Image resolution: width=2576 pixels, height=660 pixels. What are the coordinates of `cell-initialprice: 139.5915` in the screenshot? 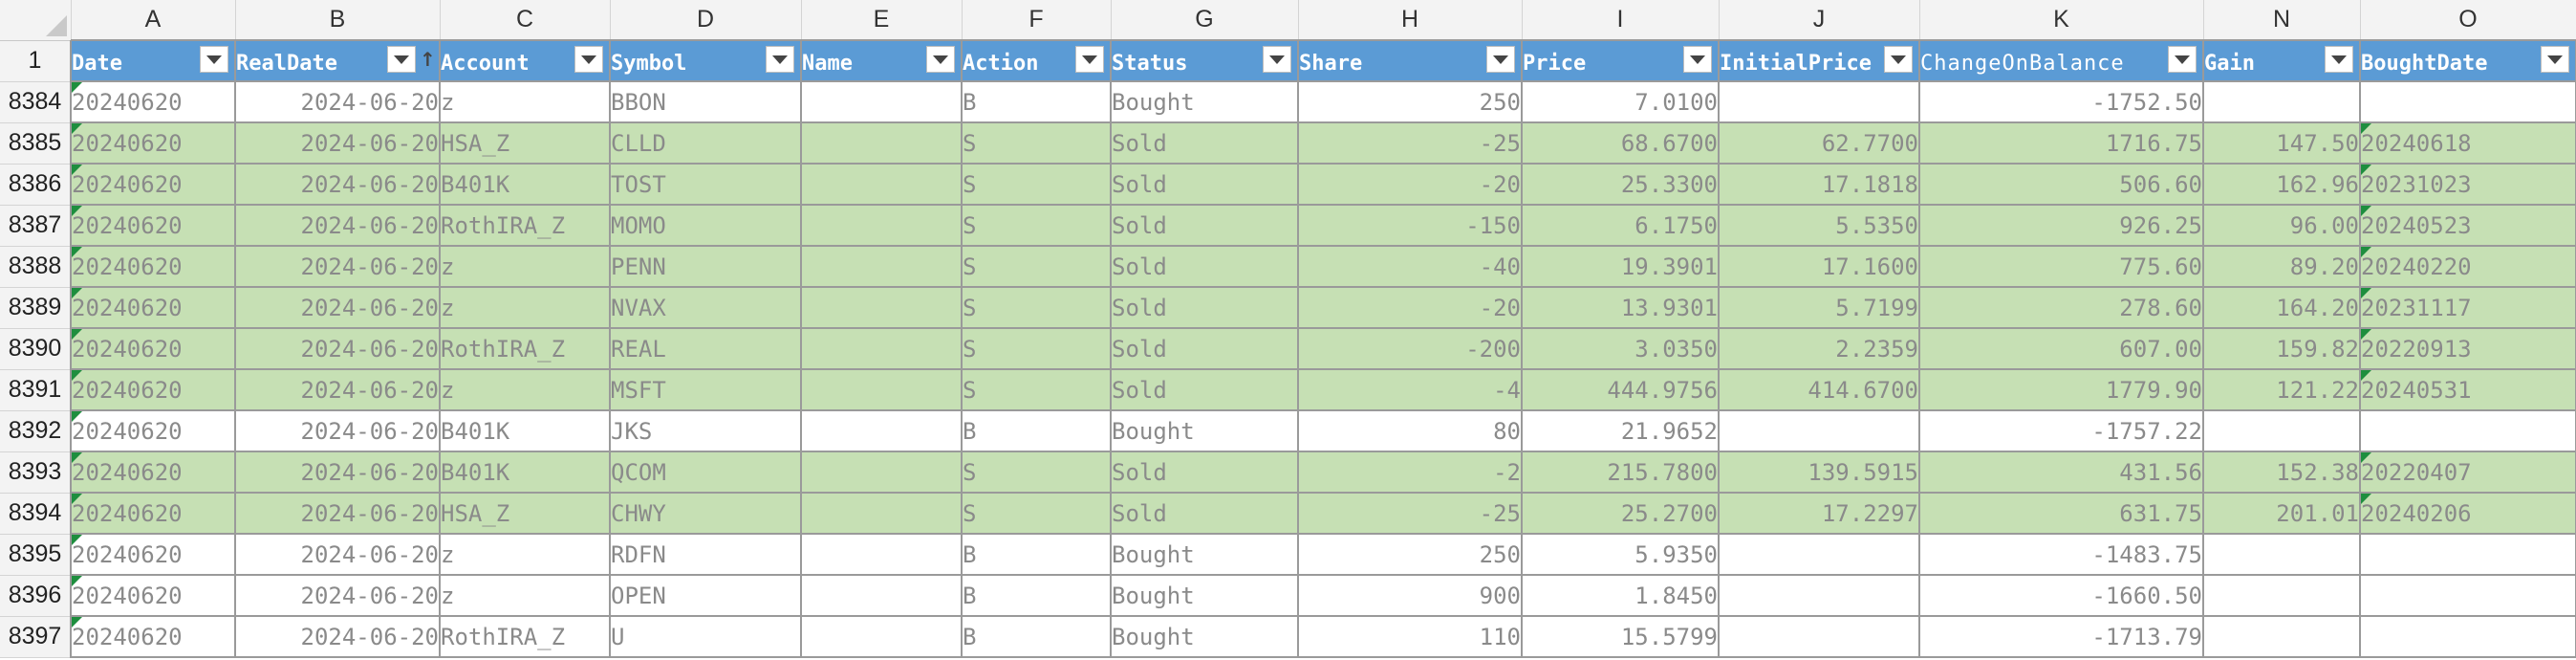 It's located at (1819, 472).